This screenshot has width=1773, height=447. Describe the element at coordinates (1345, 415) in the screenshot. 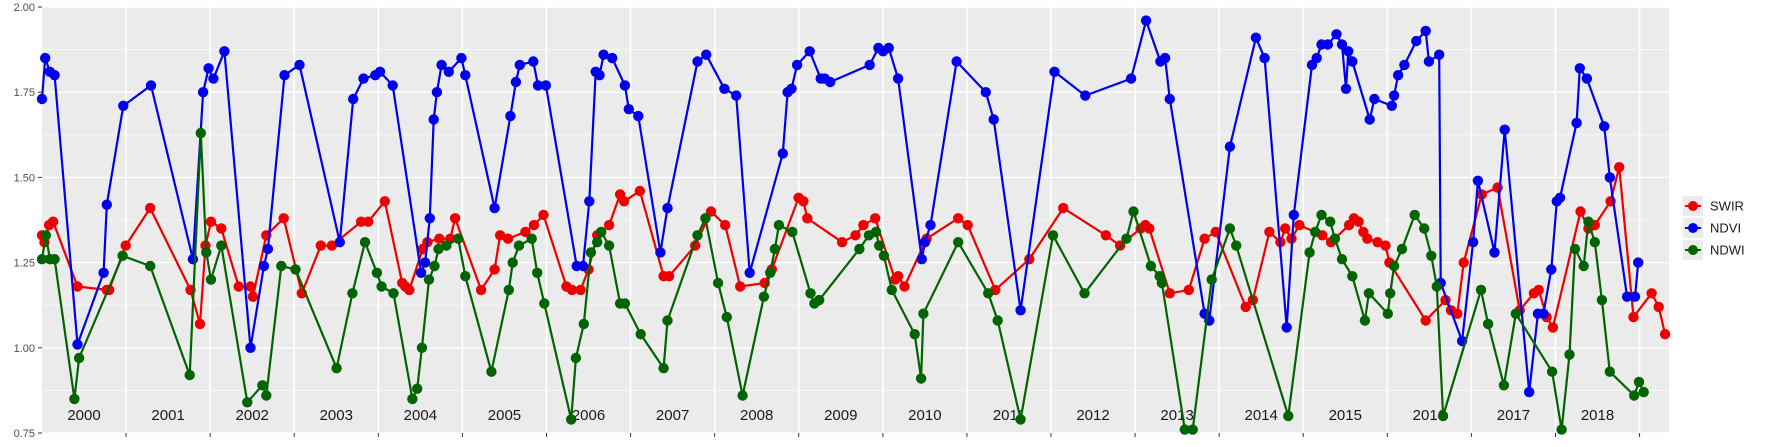

I see `year-label: 2015` at that location.